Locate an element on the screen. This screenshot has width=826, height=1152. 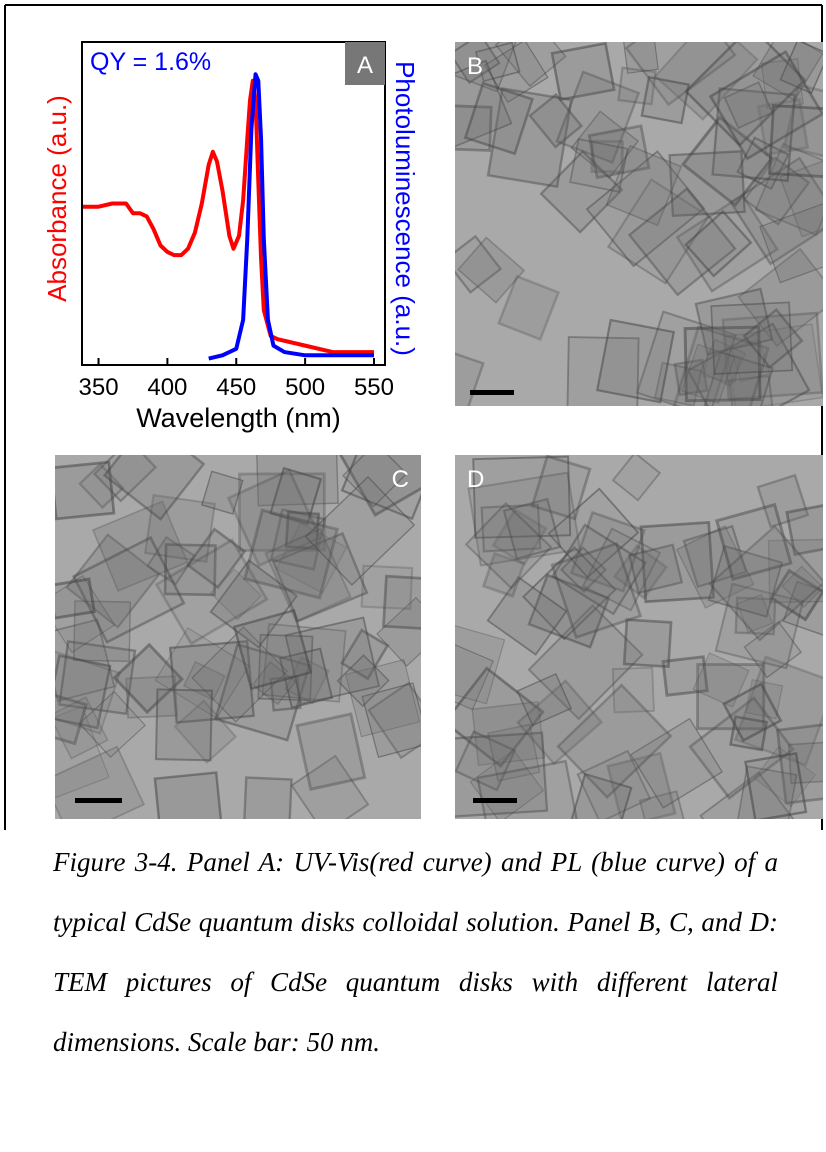
x-tick-label: 550 is located at coordinates (374, 387).